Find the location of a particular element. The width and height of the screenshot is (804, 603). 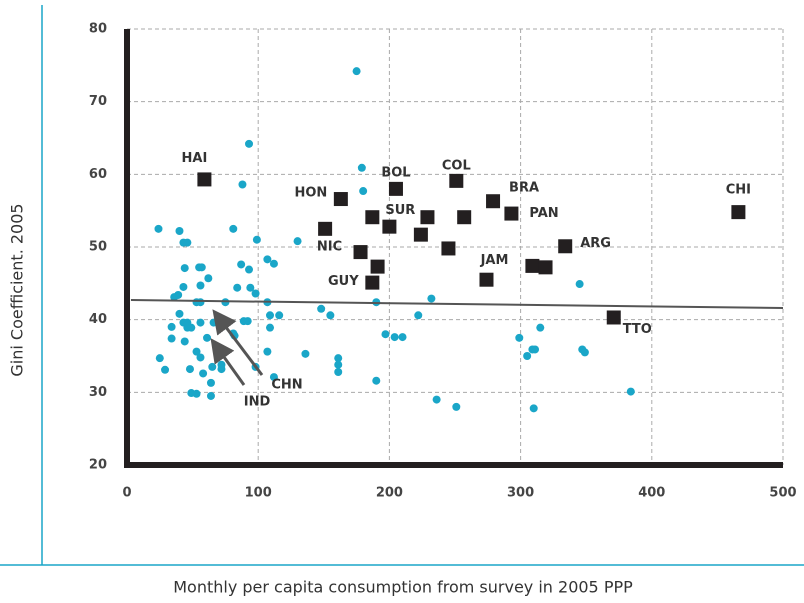

point-label: HAI is located at coordinates (195, 158).